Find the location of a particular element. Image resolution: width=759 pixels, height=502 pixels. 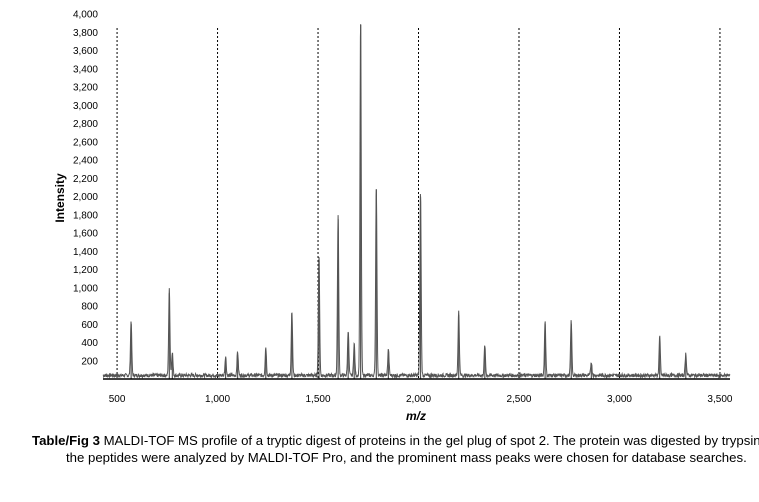

caption-lead: Table/Fig 3 is located at coordinates (66, 440).